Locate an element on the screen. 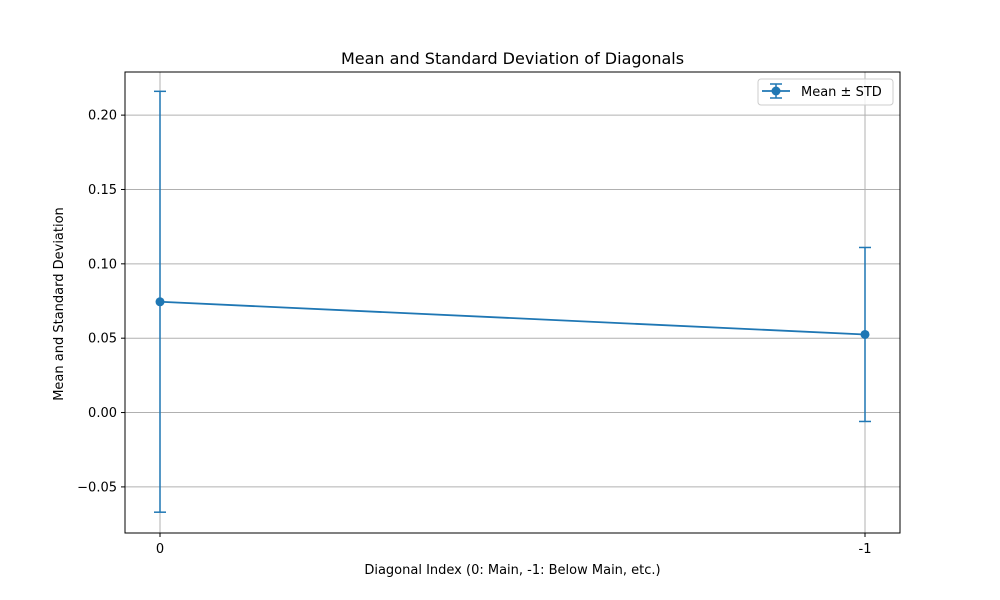  legend-marker is located at coordinates (776, 91).